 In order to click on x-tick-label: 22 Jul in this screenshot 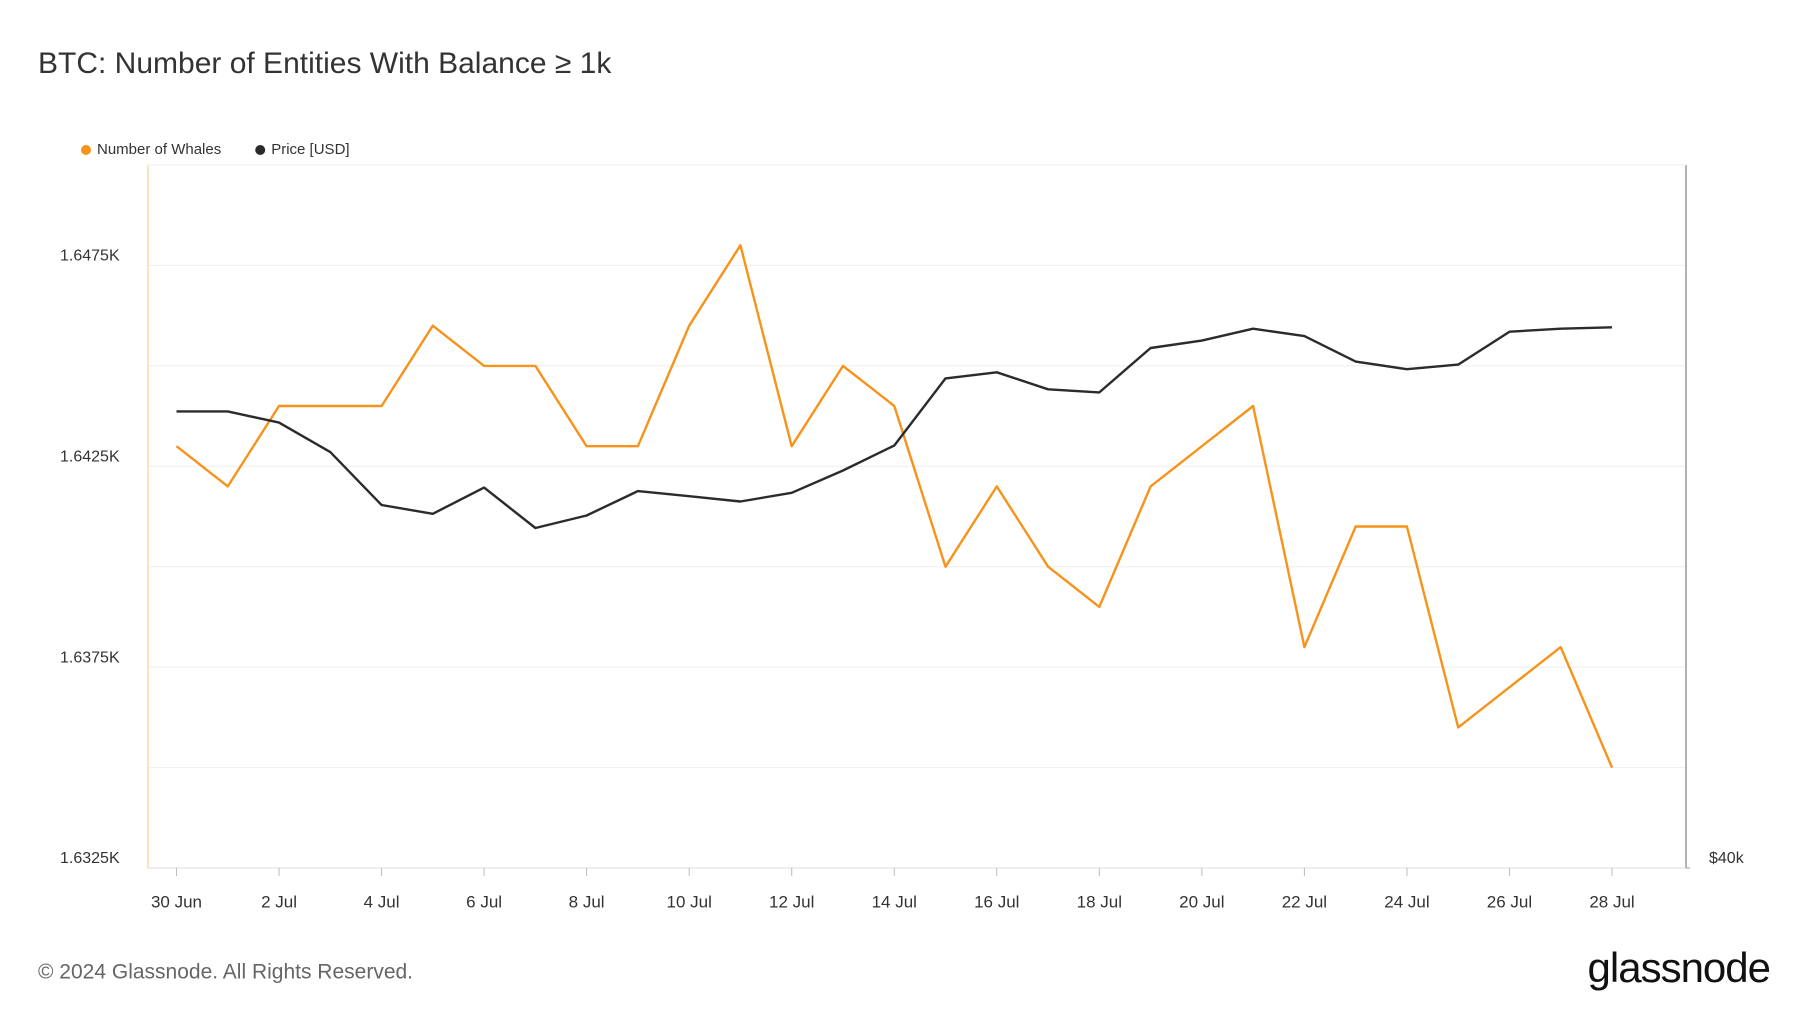, I will do `click(1304, 901)`.